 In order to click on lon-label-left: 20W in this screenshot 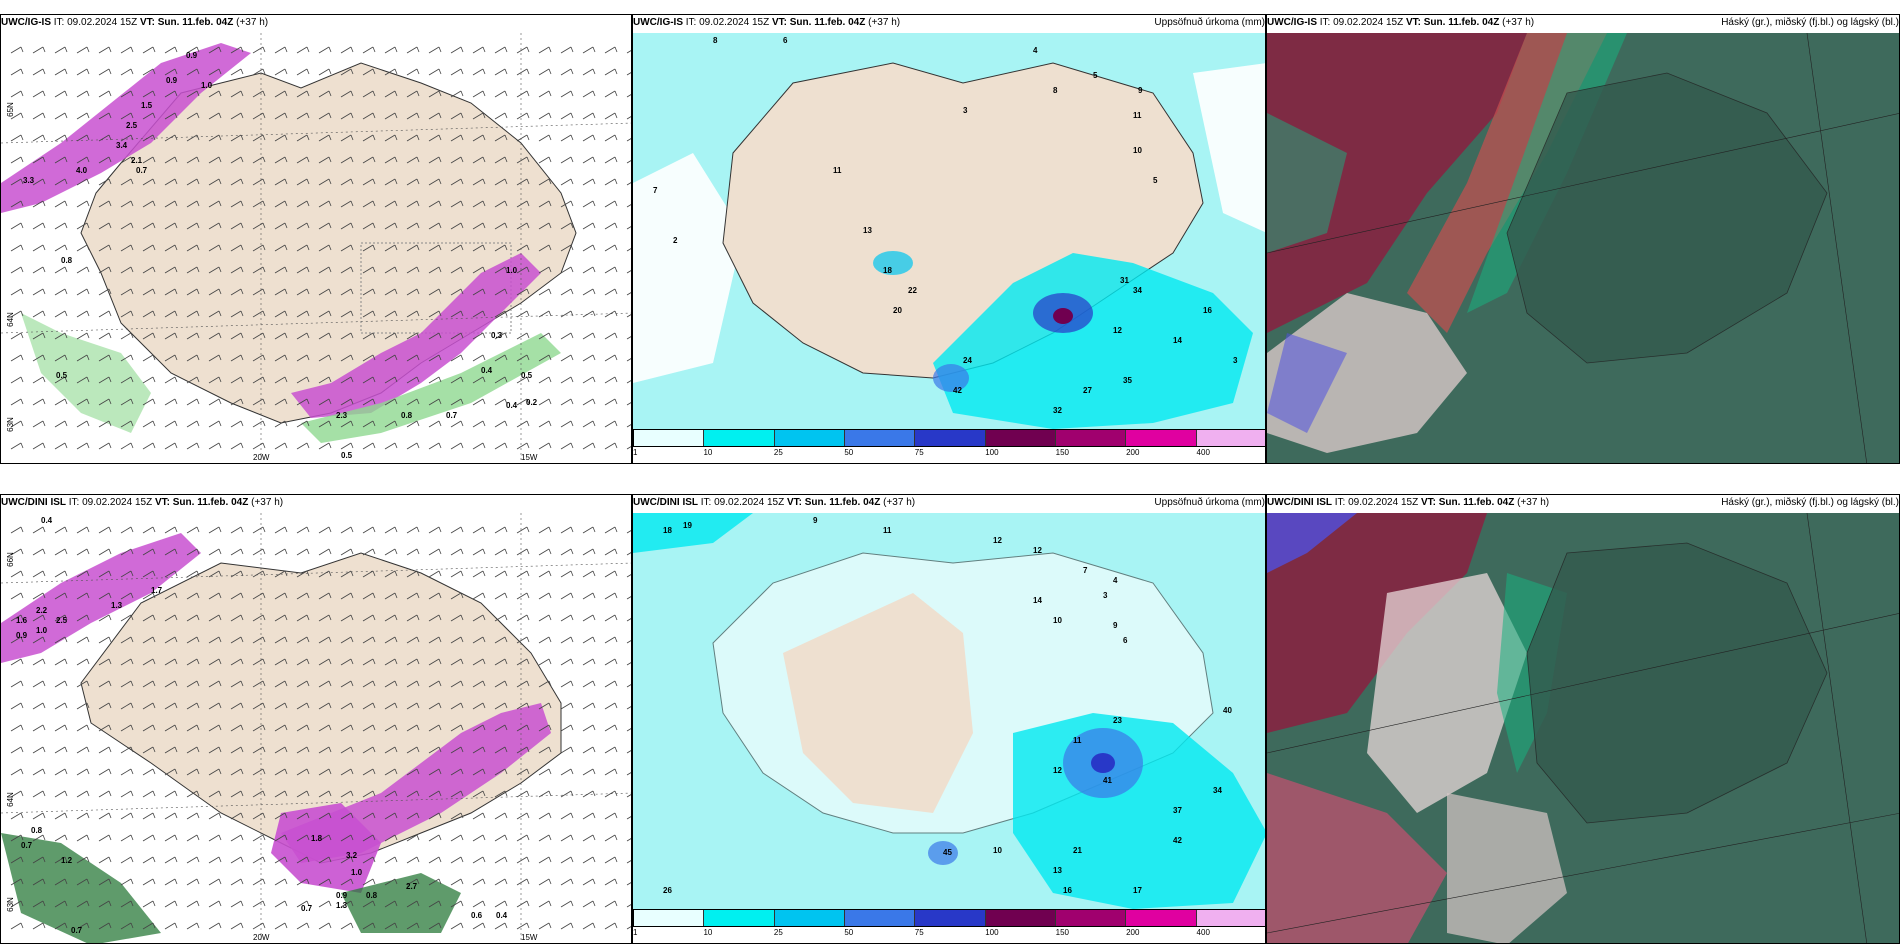, I will do `click(261, 457)`.